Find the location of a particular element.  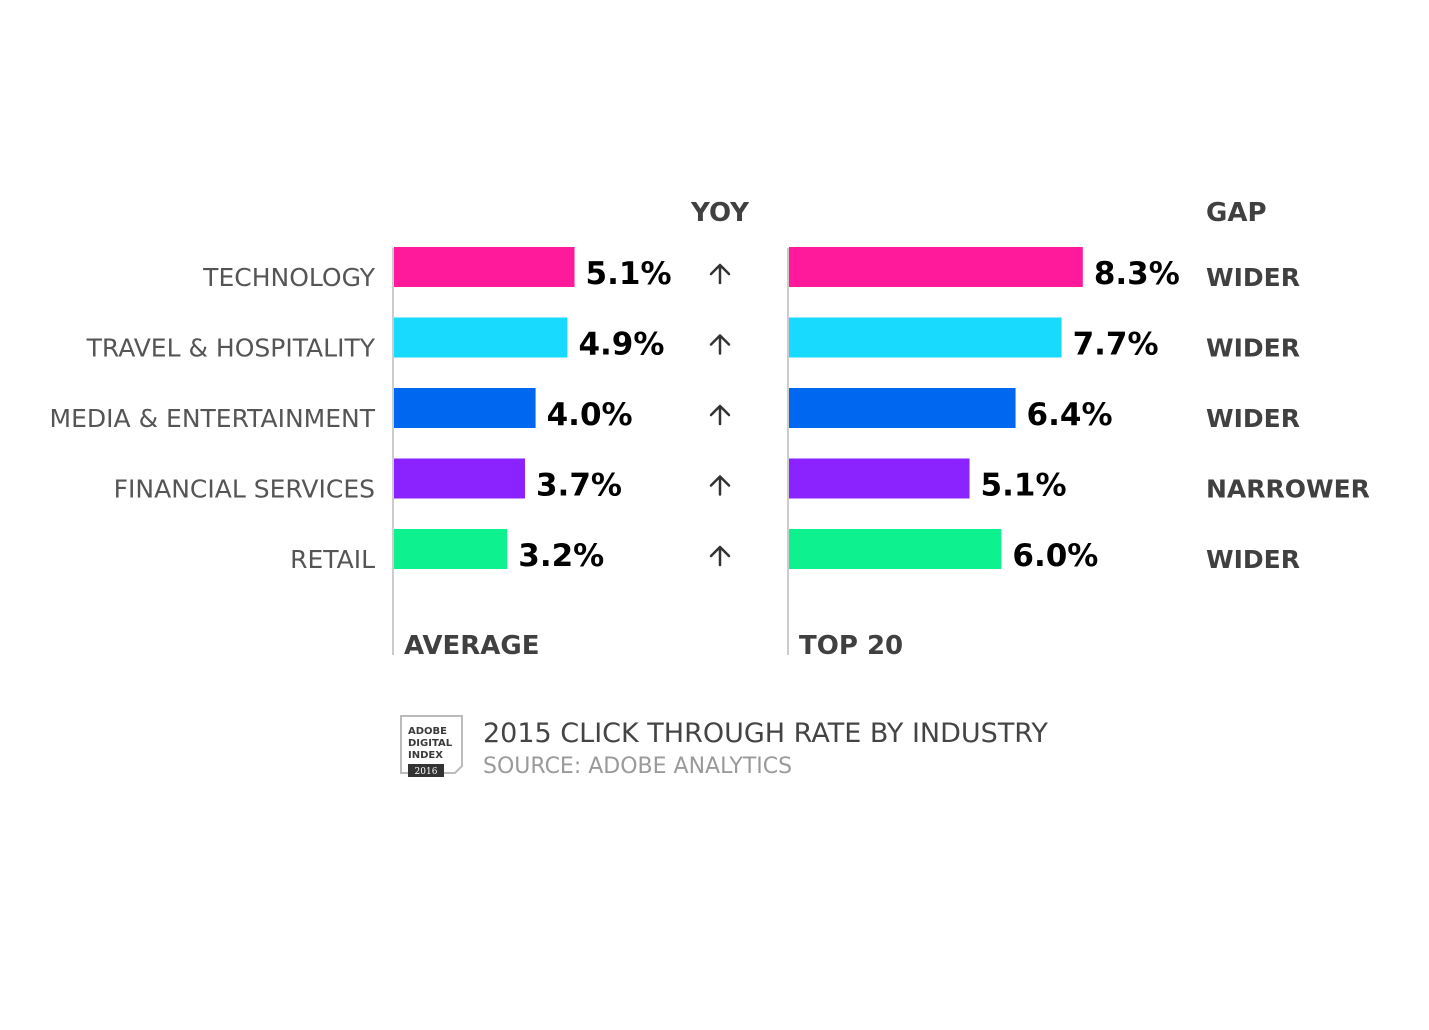

average-value-label: 5.1% is located at coordinates (629, 274).